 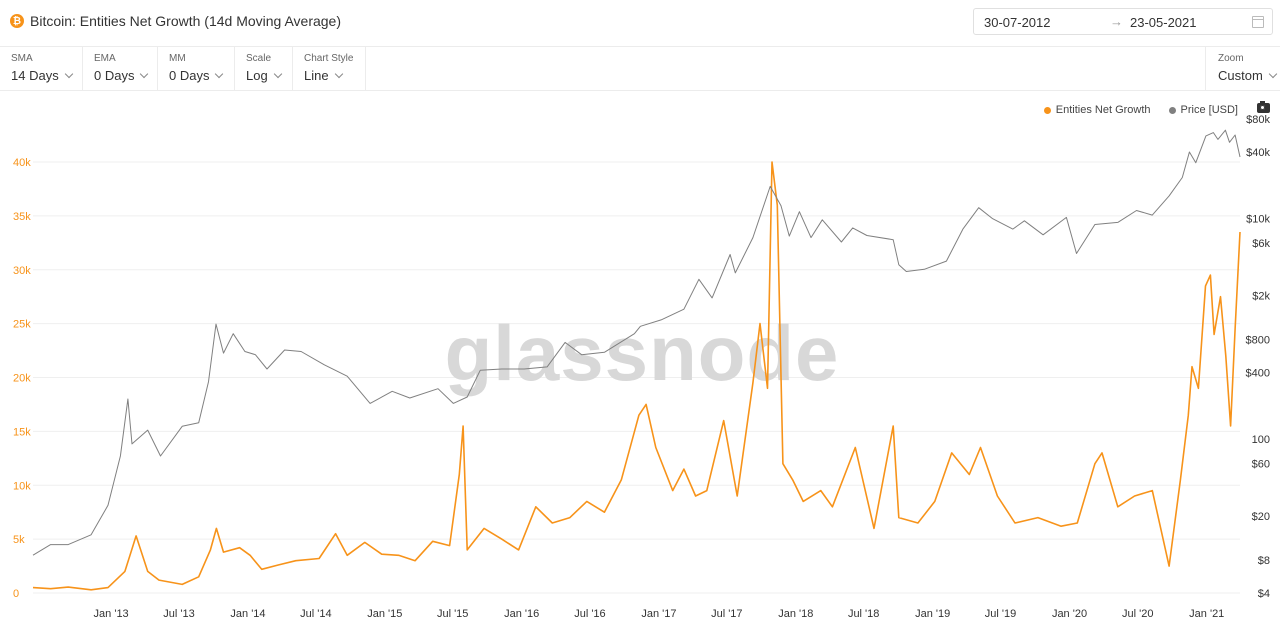 I want to click on x-tick-label: Jan '20, so click(x=1069, y=614).